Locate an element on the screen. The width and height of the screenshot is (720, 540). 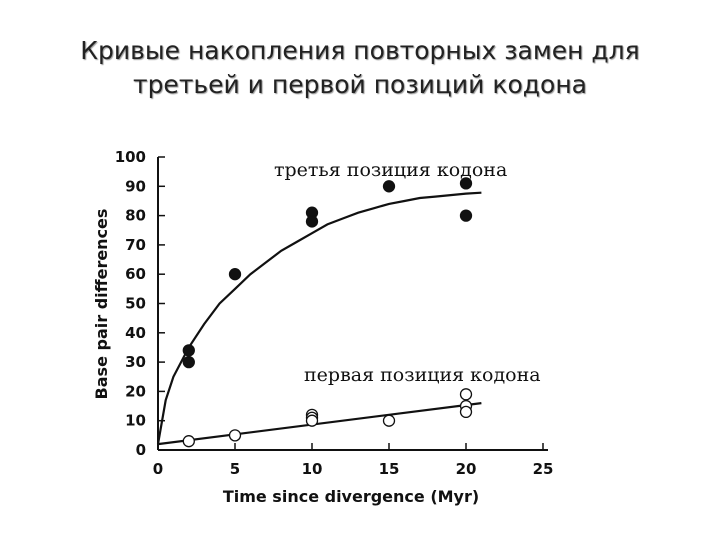
y-tick-label: 80 is located at coordinates (135, 216).